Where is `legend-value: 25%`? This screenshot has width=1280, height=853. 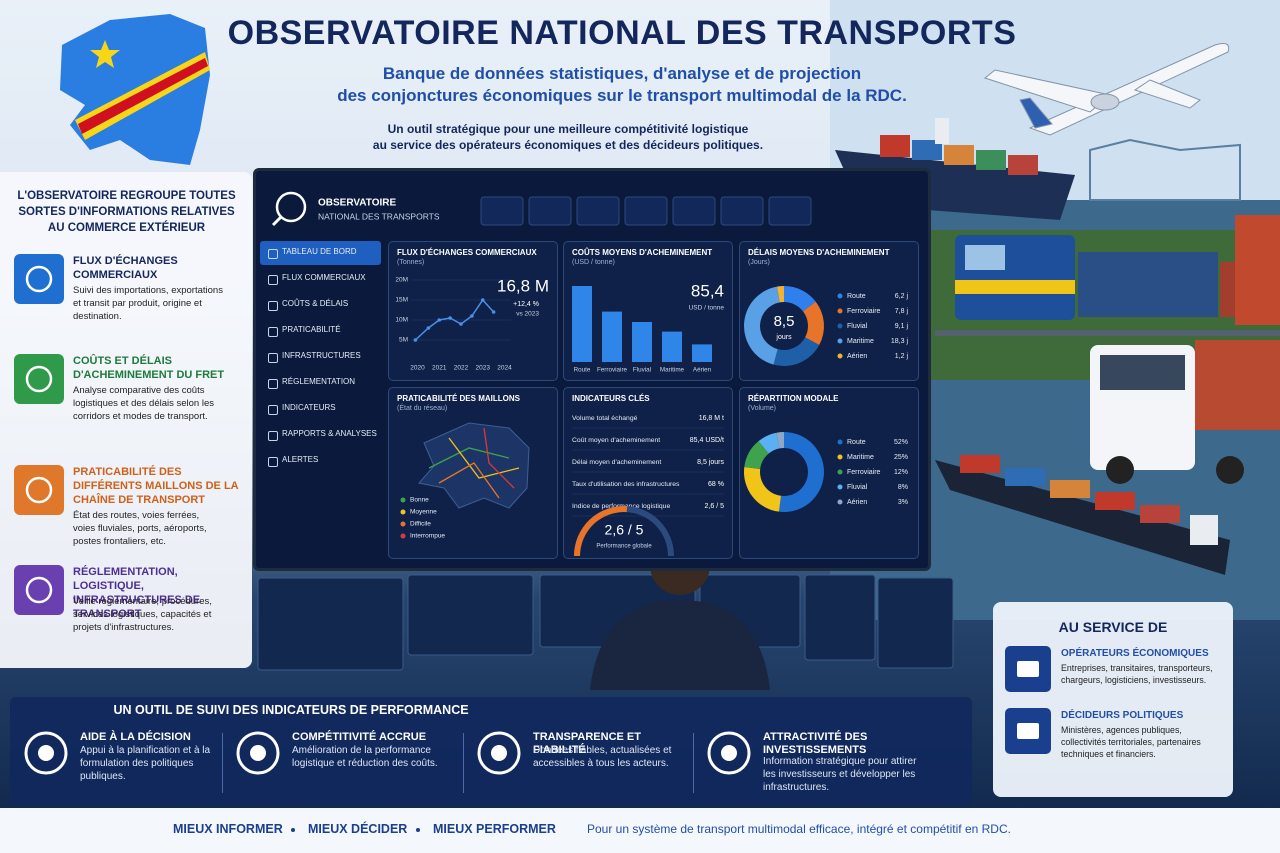 legend-value: 25% is located at coordinates (901, 457).